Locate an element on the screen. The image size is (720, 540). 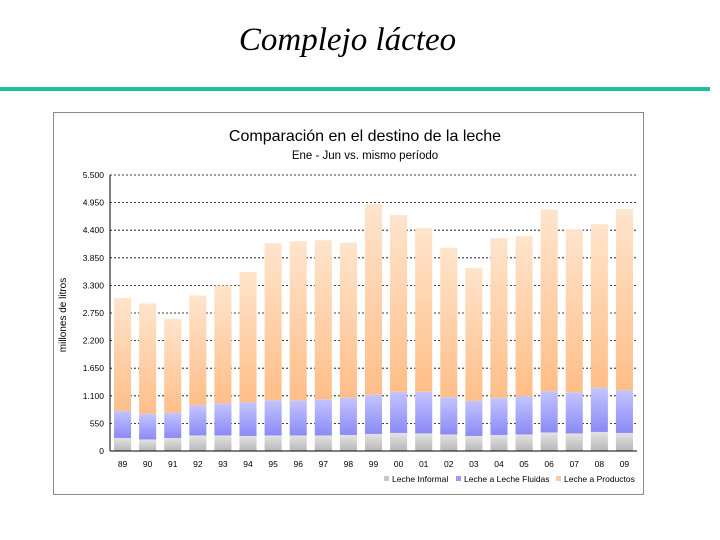
slide-title: Complejo lácteo is located at coordinates (347, 40).